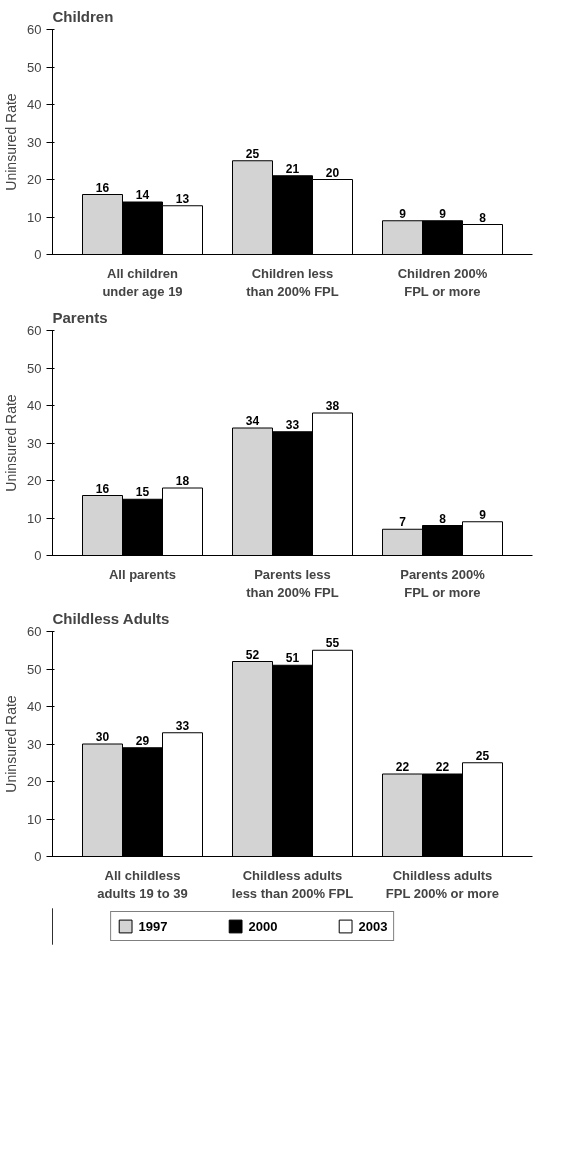 The width and height of the screenshot is (579, 1151). Describe the element at coordinates (292, 884) in the screenshot. I see `x-tick-label: Childless adults less than 200% FPL` at that location.